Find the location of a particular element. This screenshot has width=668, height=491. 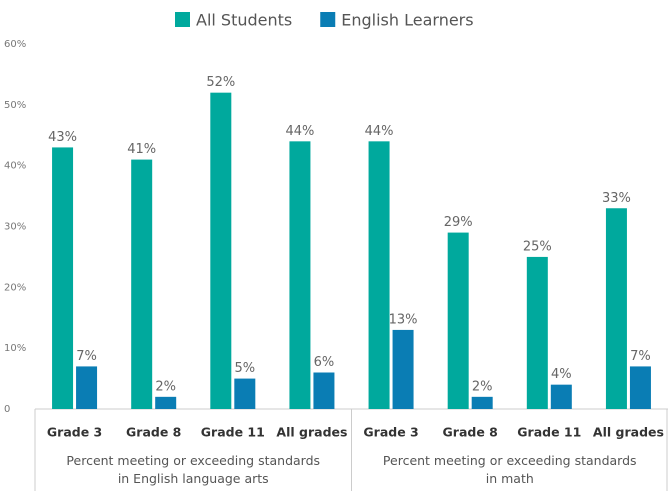

y-tick-label: 50% is located at coordinates (15, 105).